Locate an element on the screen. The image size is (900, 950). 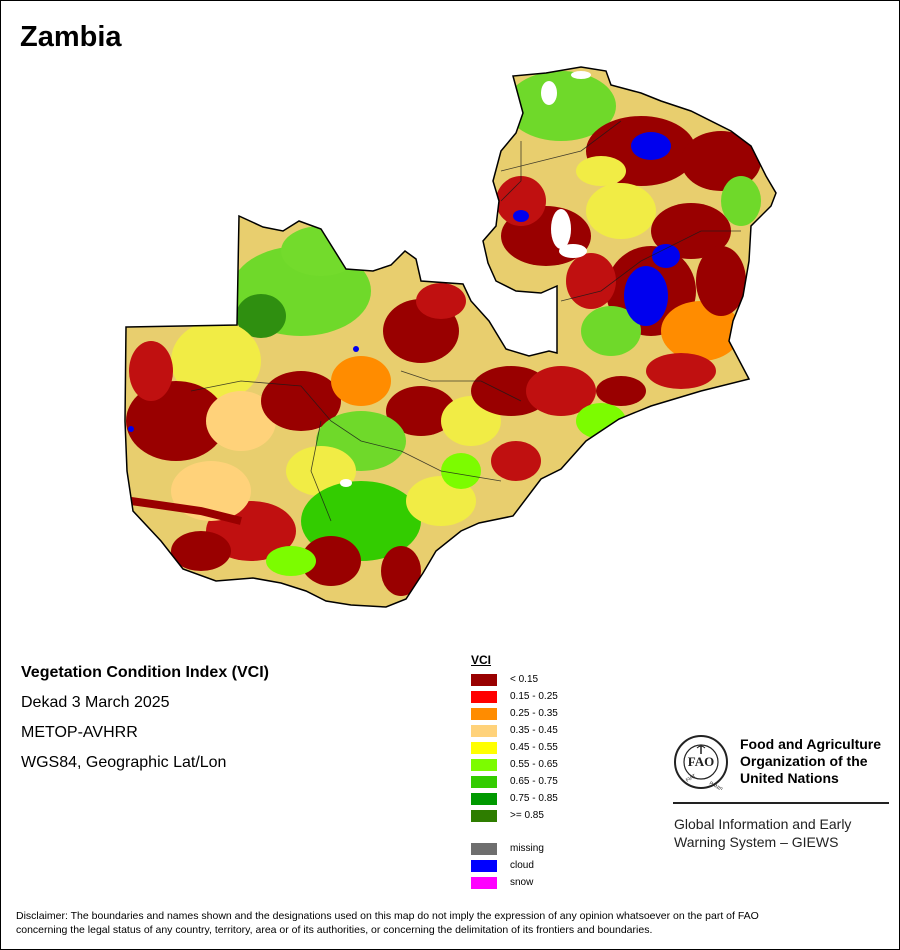
fao-name-line3: United Nations is located at coordinates (789, 778).